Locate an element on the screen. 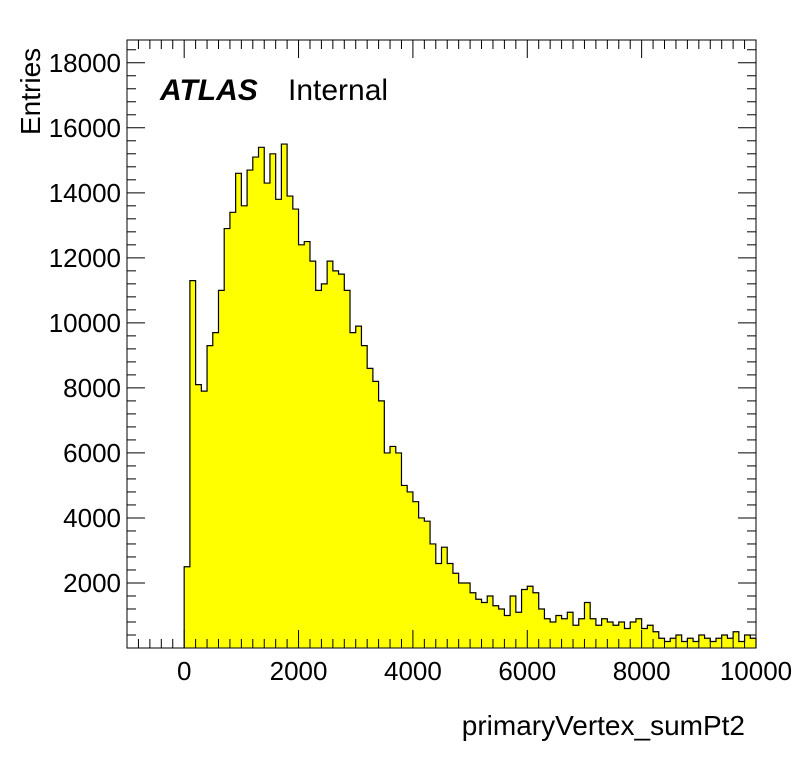 The width and height of the screenshot is (796, 772). internal-label: Internal is located at coordinates (338, 90).